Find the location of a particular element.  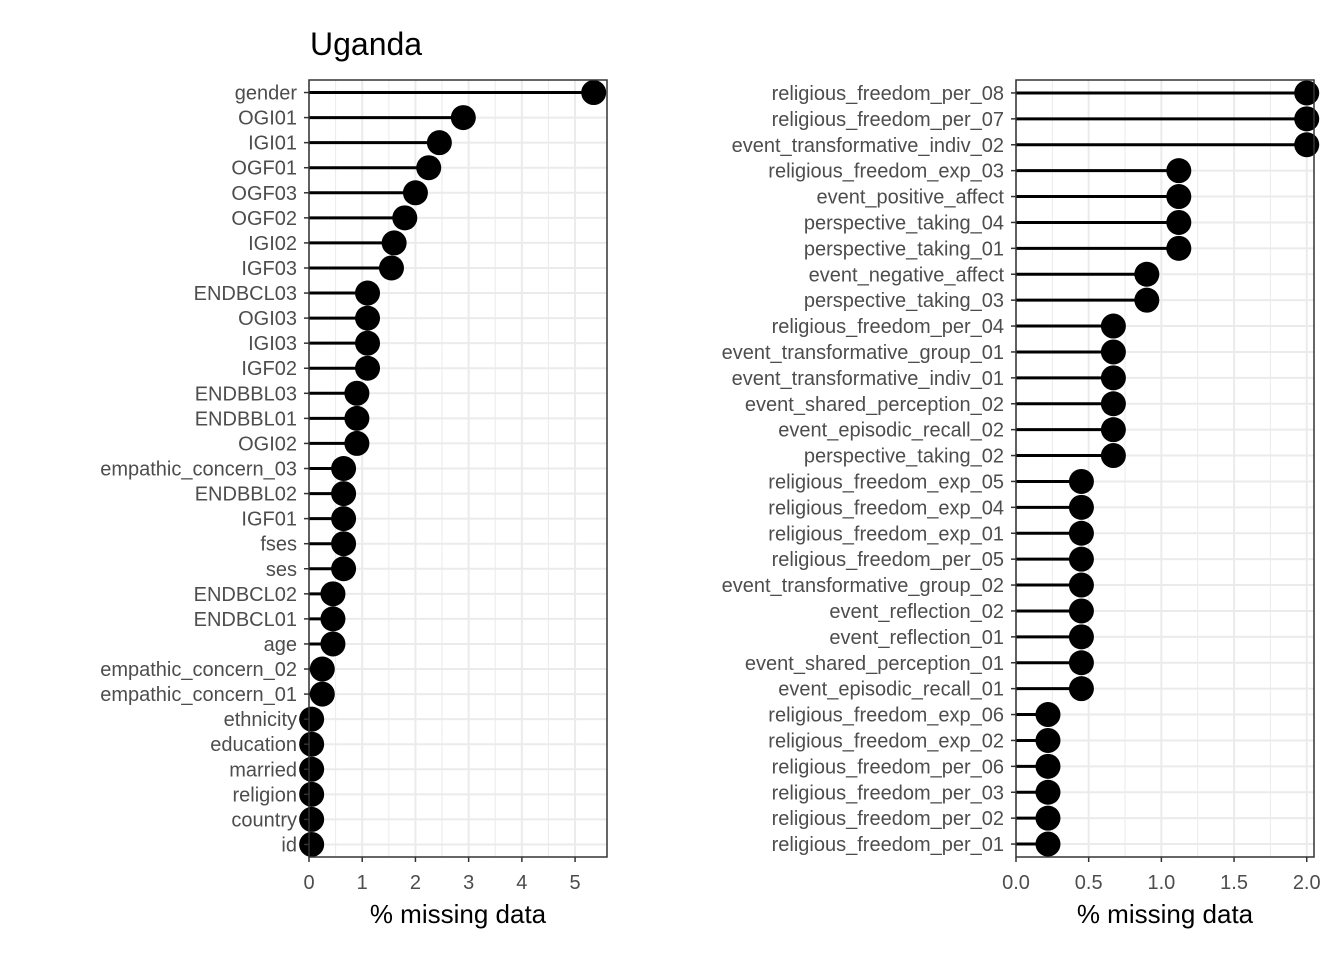

y-tick-label: IGF03 is located at coordinates (269, 269).